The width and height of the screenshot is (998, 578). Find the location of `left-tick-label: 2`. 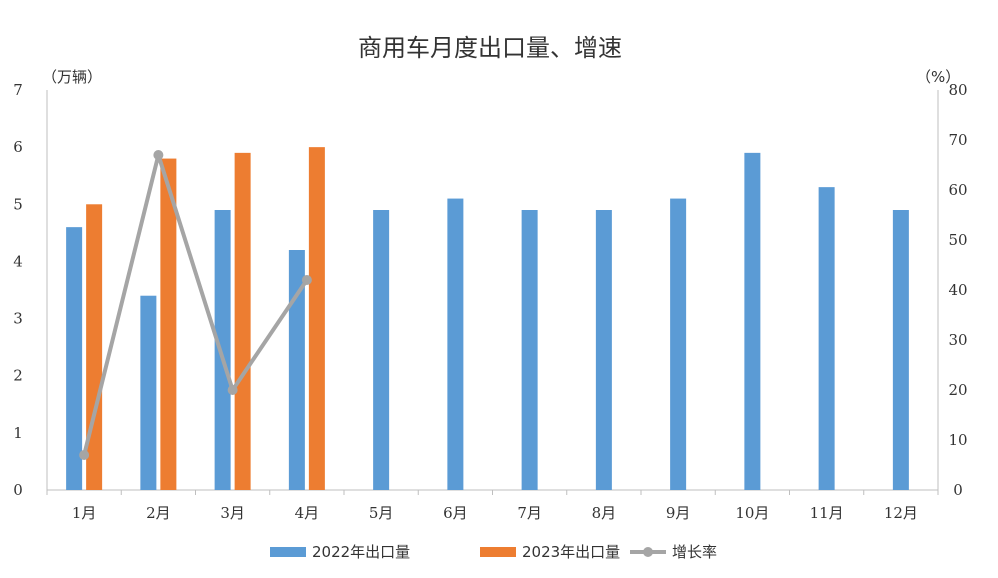

left-tick-label: 2 is located at coordinates (18, 376).